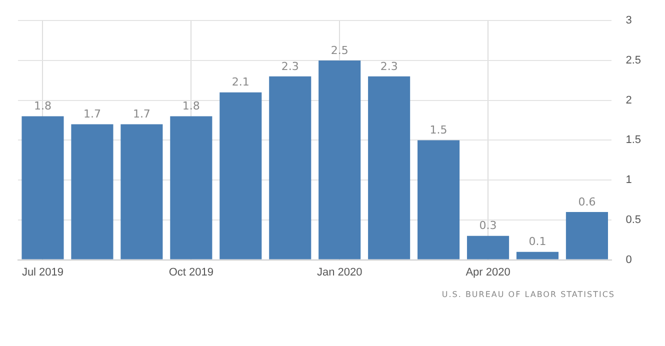 The height and width of the screenshot is (346, 665). What do you see at coordinates (587, 201) in the screenshot?
I see `data-label: 0.6` at bounding box center [587, 201].